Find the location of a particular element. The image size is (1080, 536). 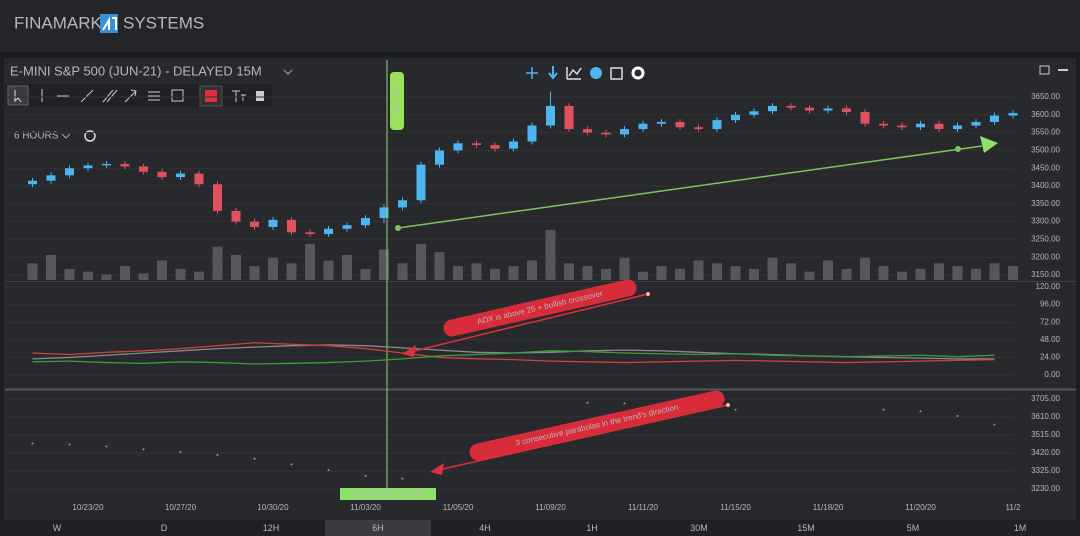

tool-text is located at coordinates (239, 96).